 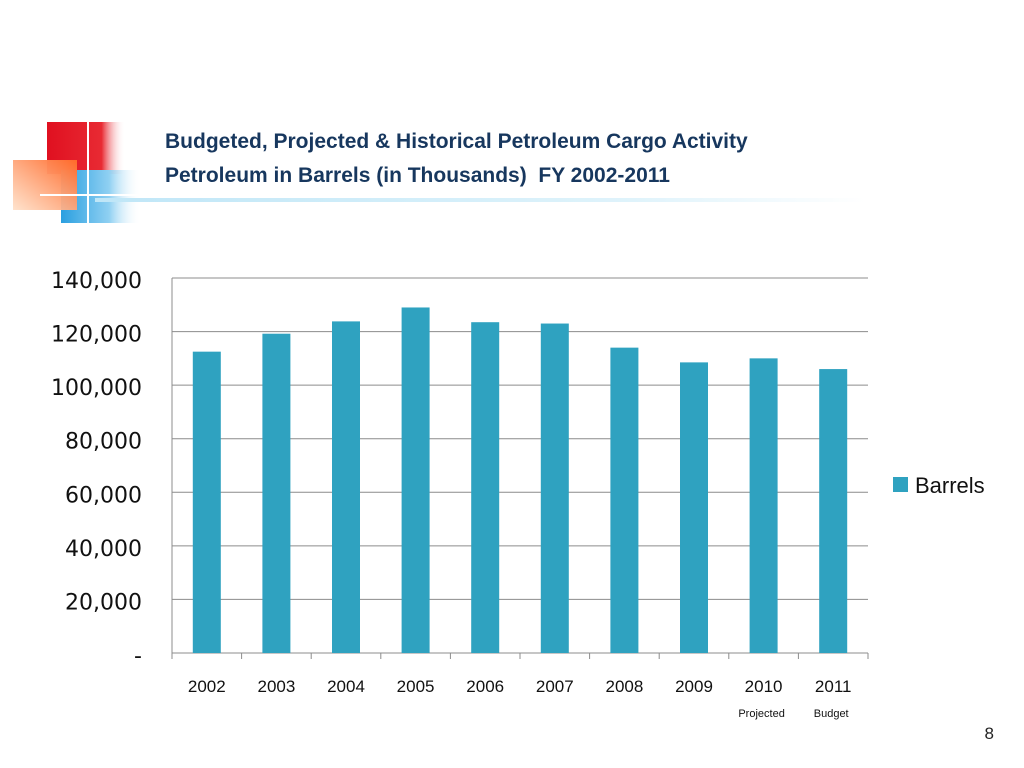 What do you see at coordinates (624, 500) in the screenshot?
I see `bar-2008` at bounding box center [624, 500].